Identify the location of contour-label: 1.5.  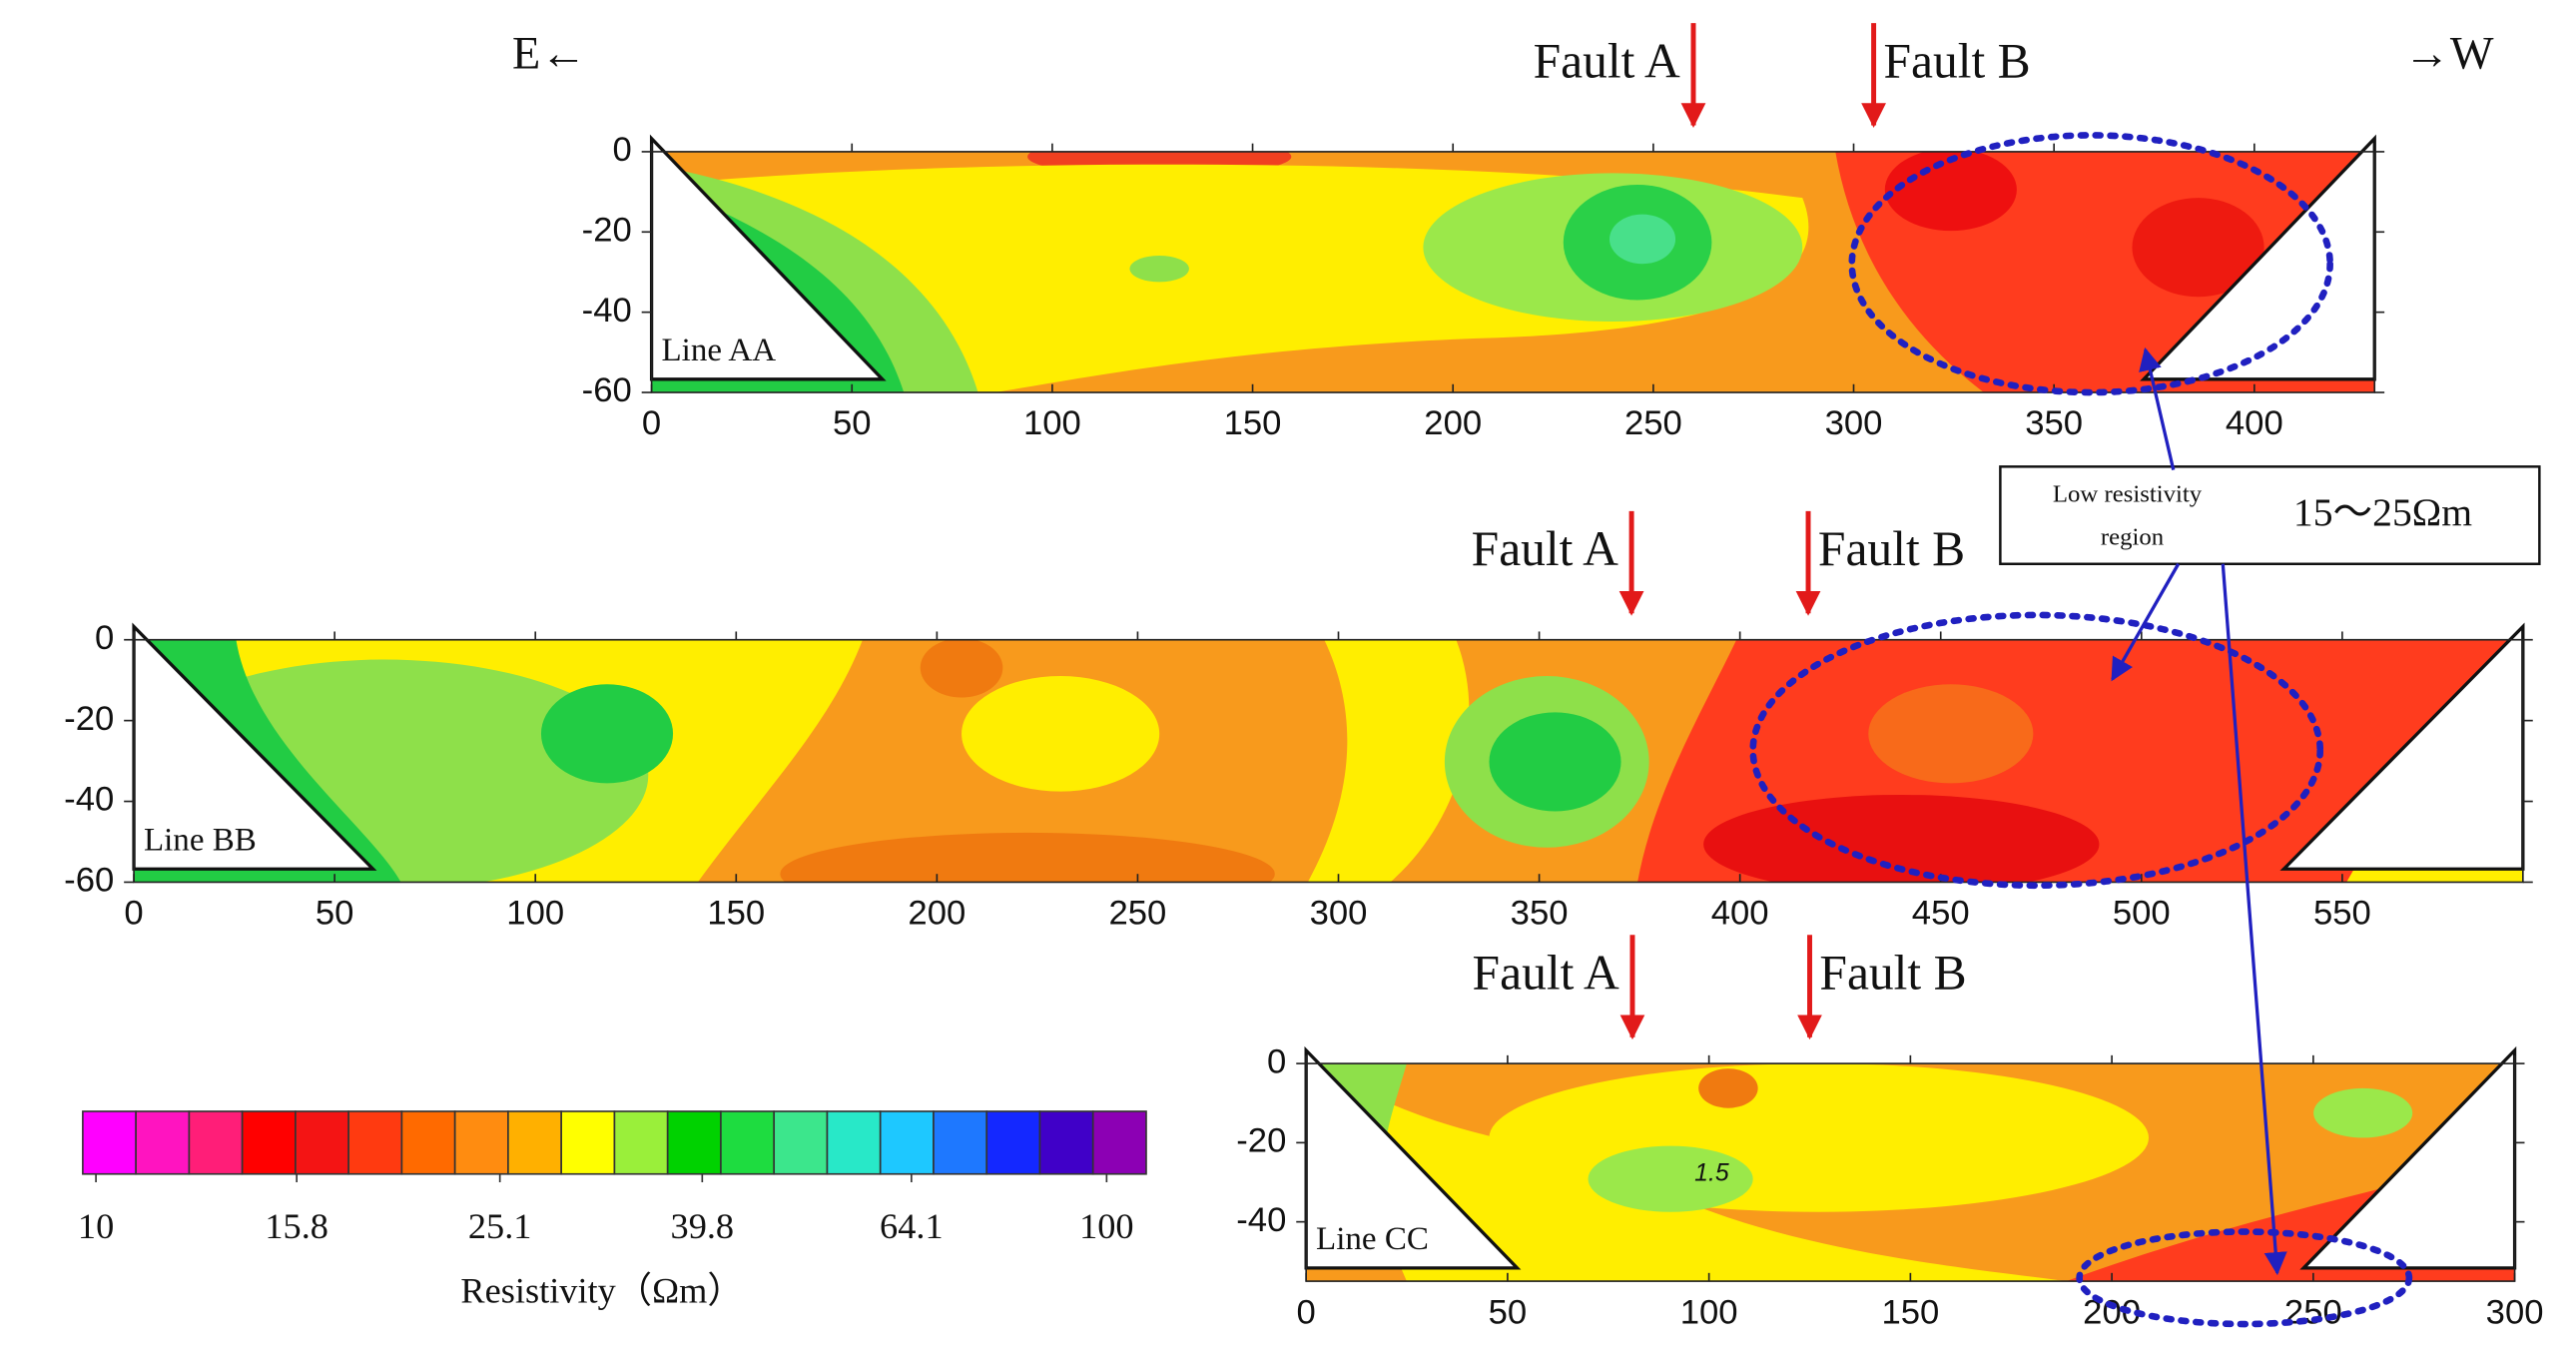
(1712, 1172).